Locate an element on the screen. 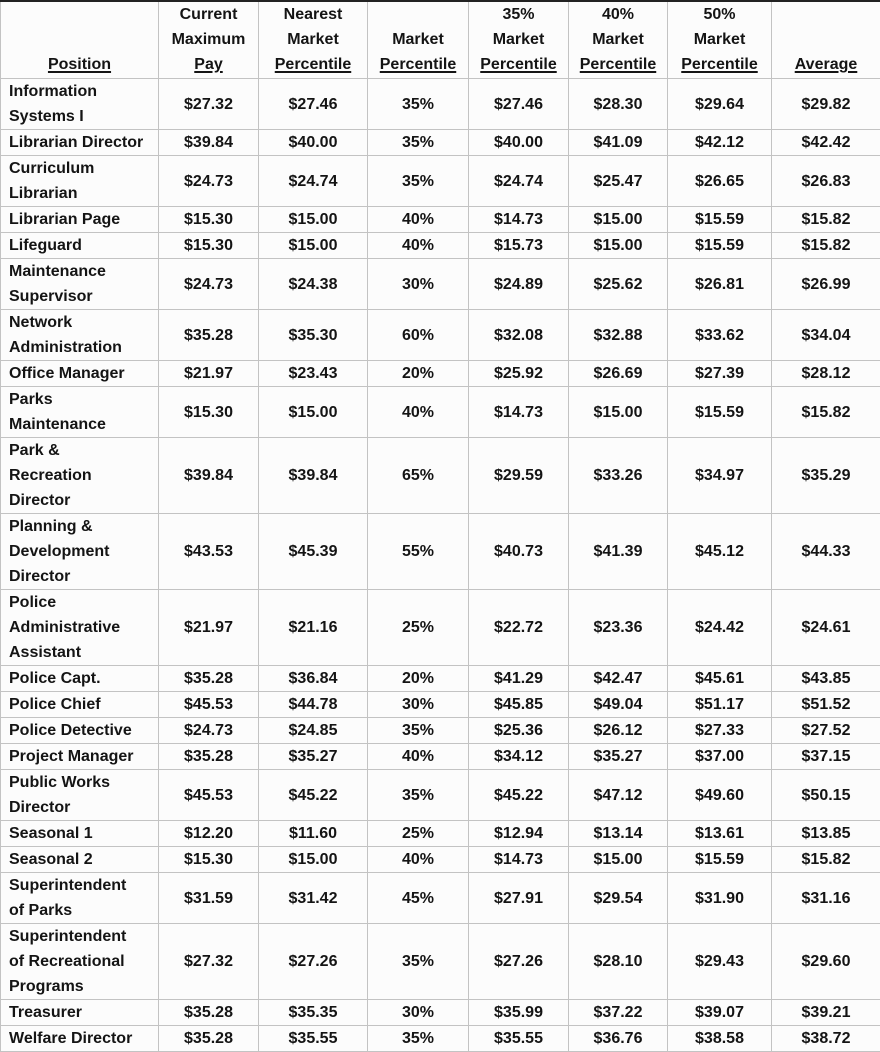  value-cell: $41.39 is located at coordinates (618, 552).